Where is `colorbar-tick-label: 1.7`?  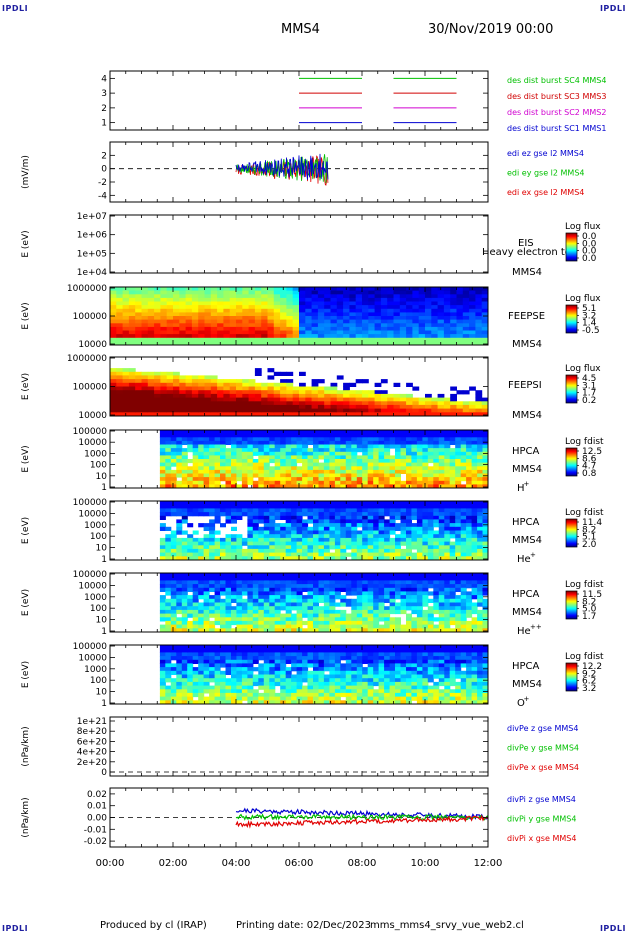 colorbar-tick-label: 1.7 is located at coordinates (589, 617).